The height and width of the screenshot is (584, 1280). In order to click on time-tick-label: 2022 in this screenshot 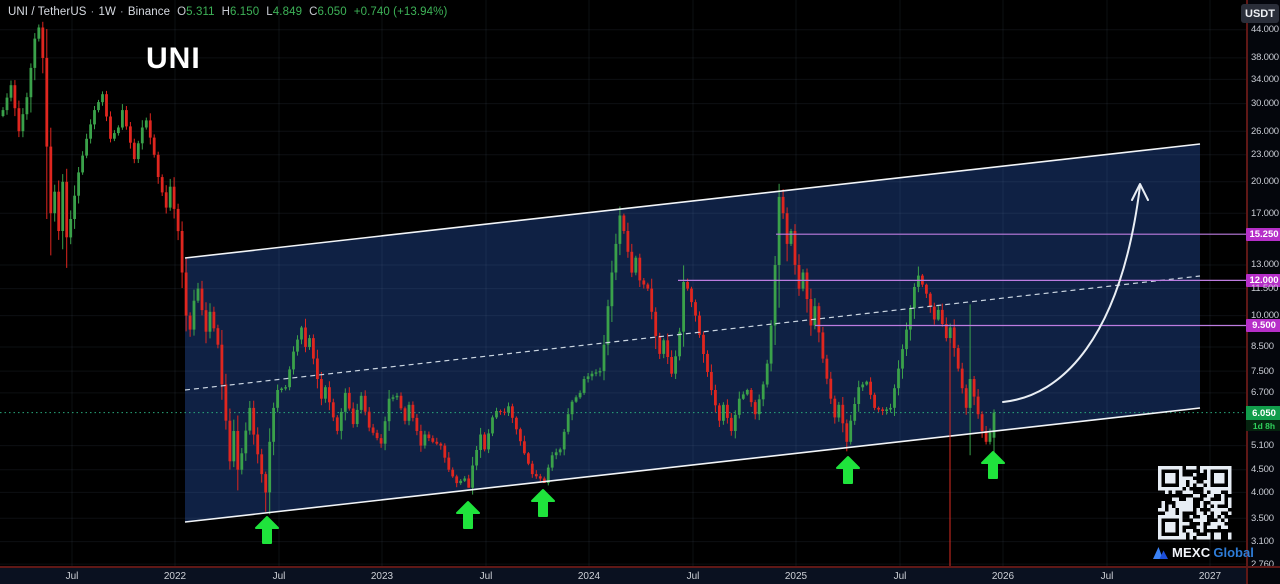, I will do `click(175, 576)`.